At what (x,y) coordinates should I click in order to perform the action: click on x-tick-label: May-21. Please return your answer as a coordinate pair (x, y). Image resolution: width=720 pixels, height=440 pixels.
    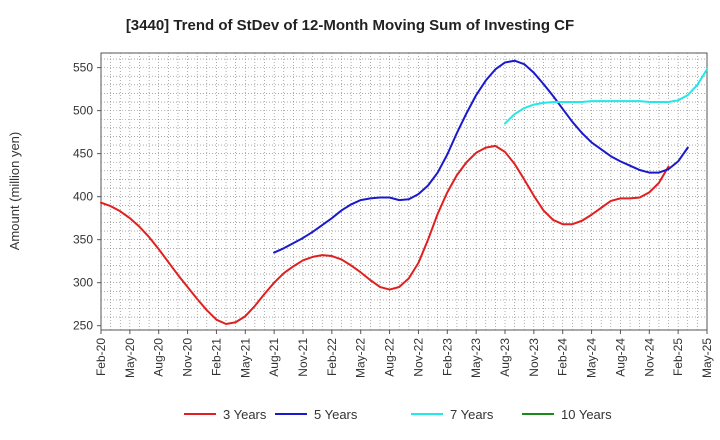
    Looking at the image, I should click on (245, 358).